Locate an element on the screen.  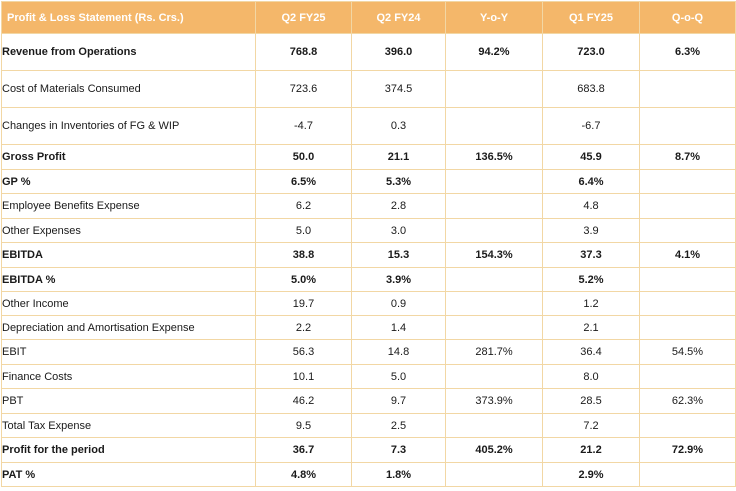
cell-q2-fy24: 0.9 is located at coordinates (398, 303).